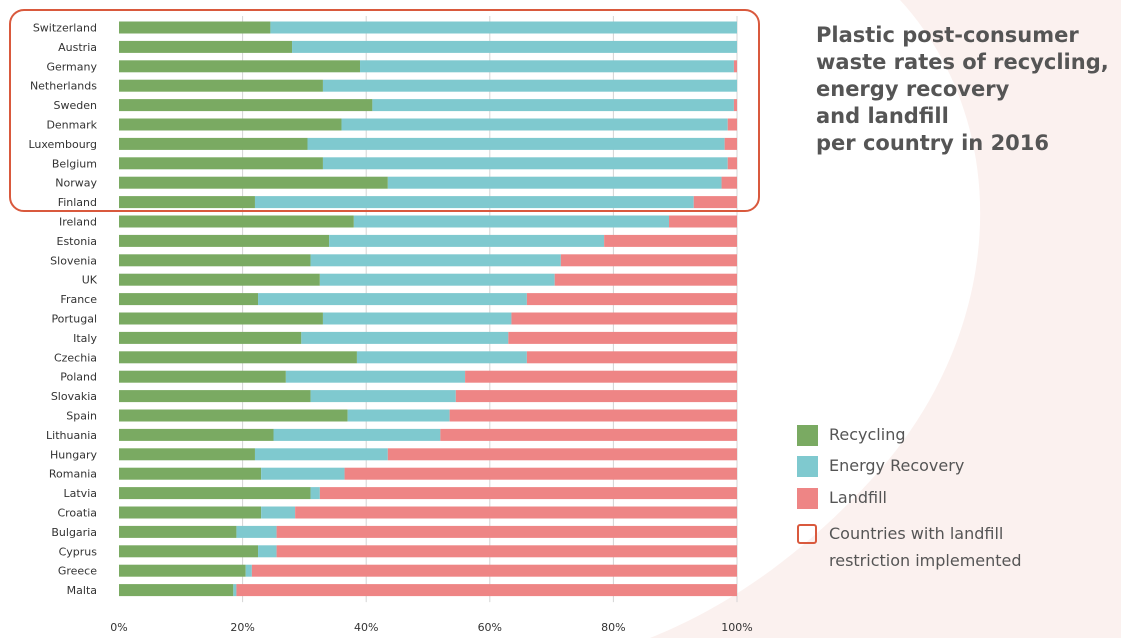 Image resolution: width=1121 pixels, height=638 pixels. I want to click on bar-norway-landfill, so click(729, 183).